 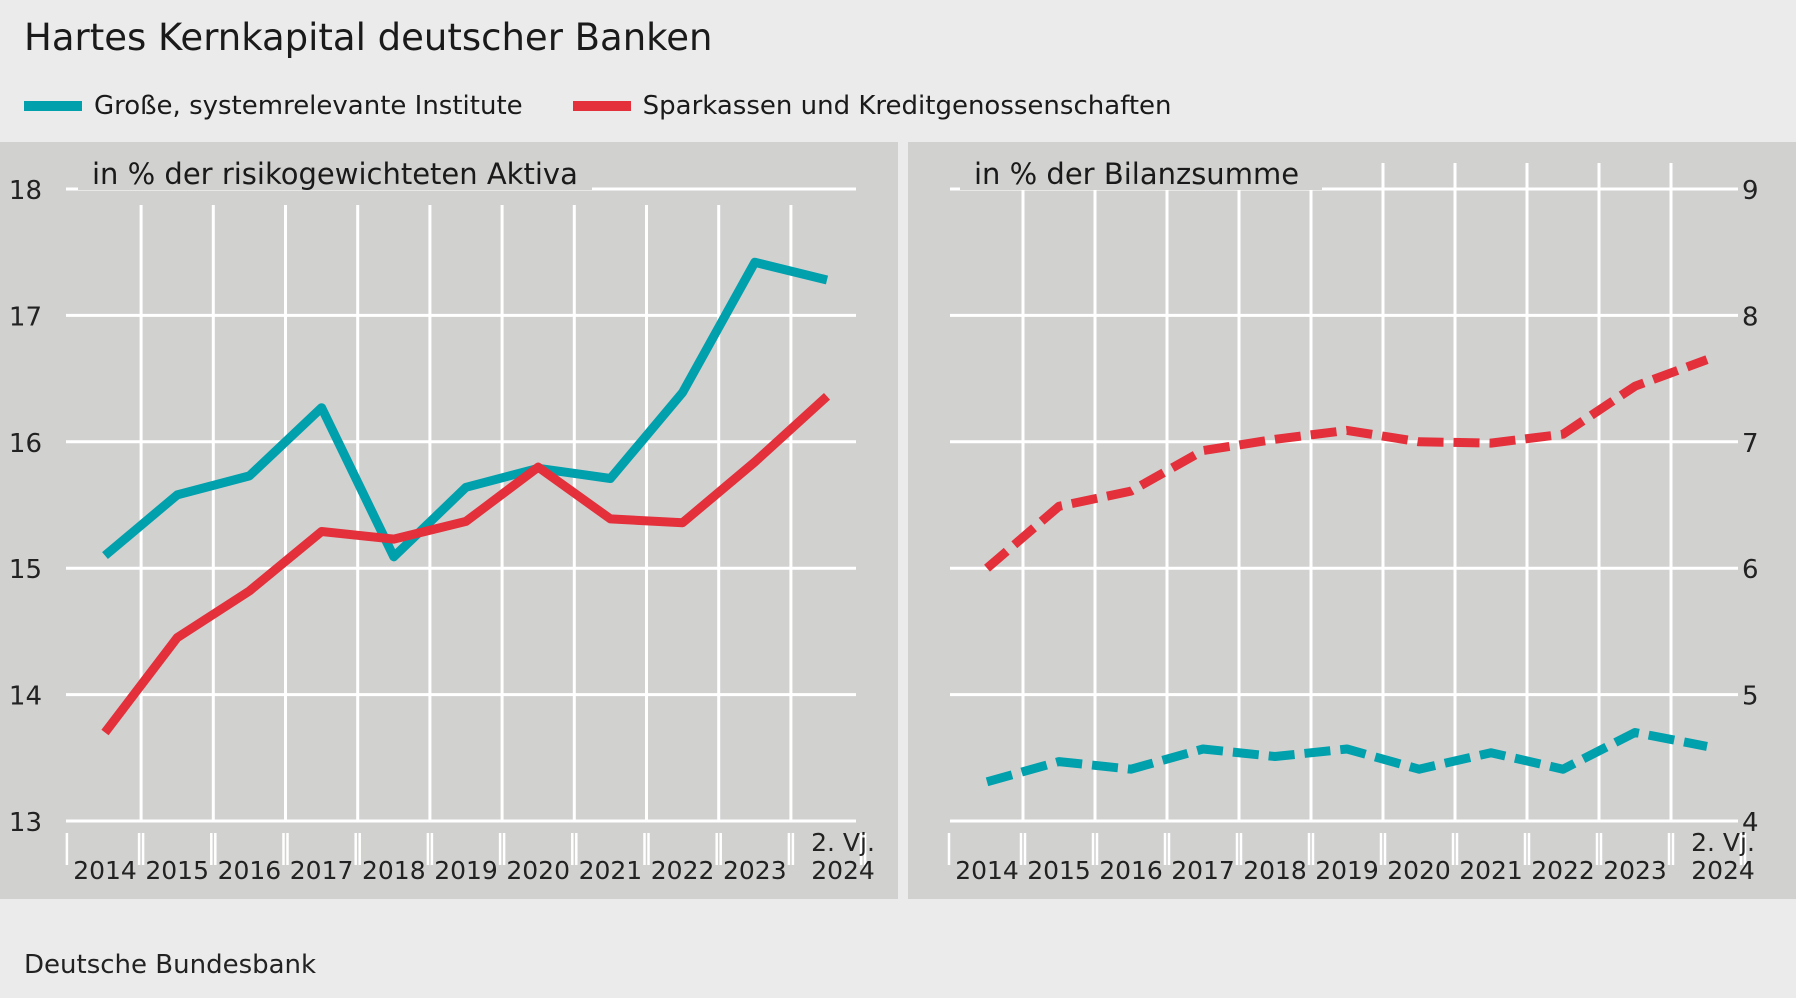 I want to click on source-note: Deutsche Bundesbank, so click(x=170, y=965).